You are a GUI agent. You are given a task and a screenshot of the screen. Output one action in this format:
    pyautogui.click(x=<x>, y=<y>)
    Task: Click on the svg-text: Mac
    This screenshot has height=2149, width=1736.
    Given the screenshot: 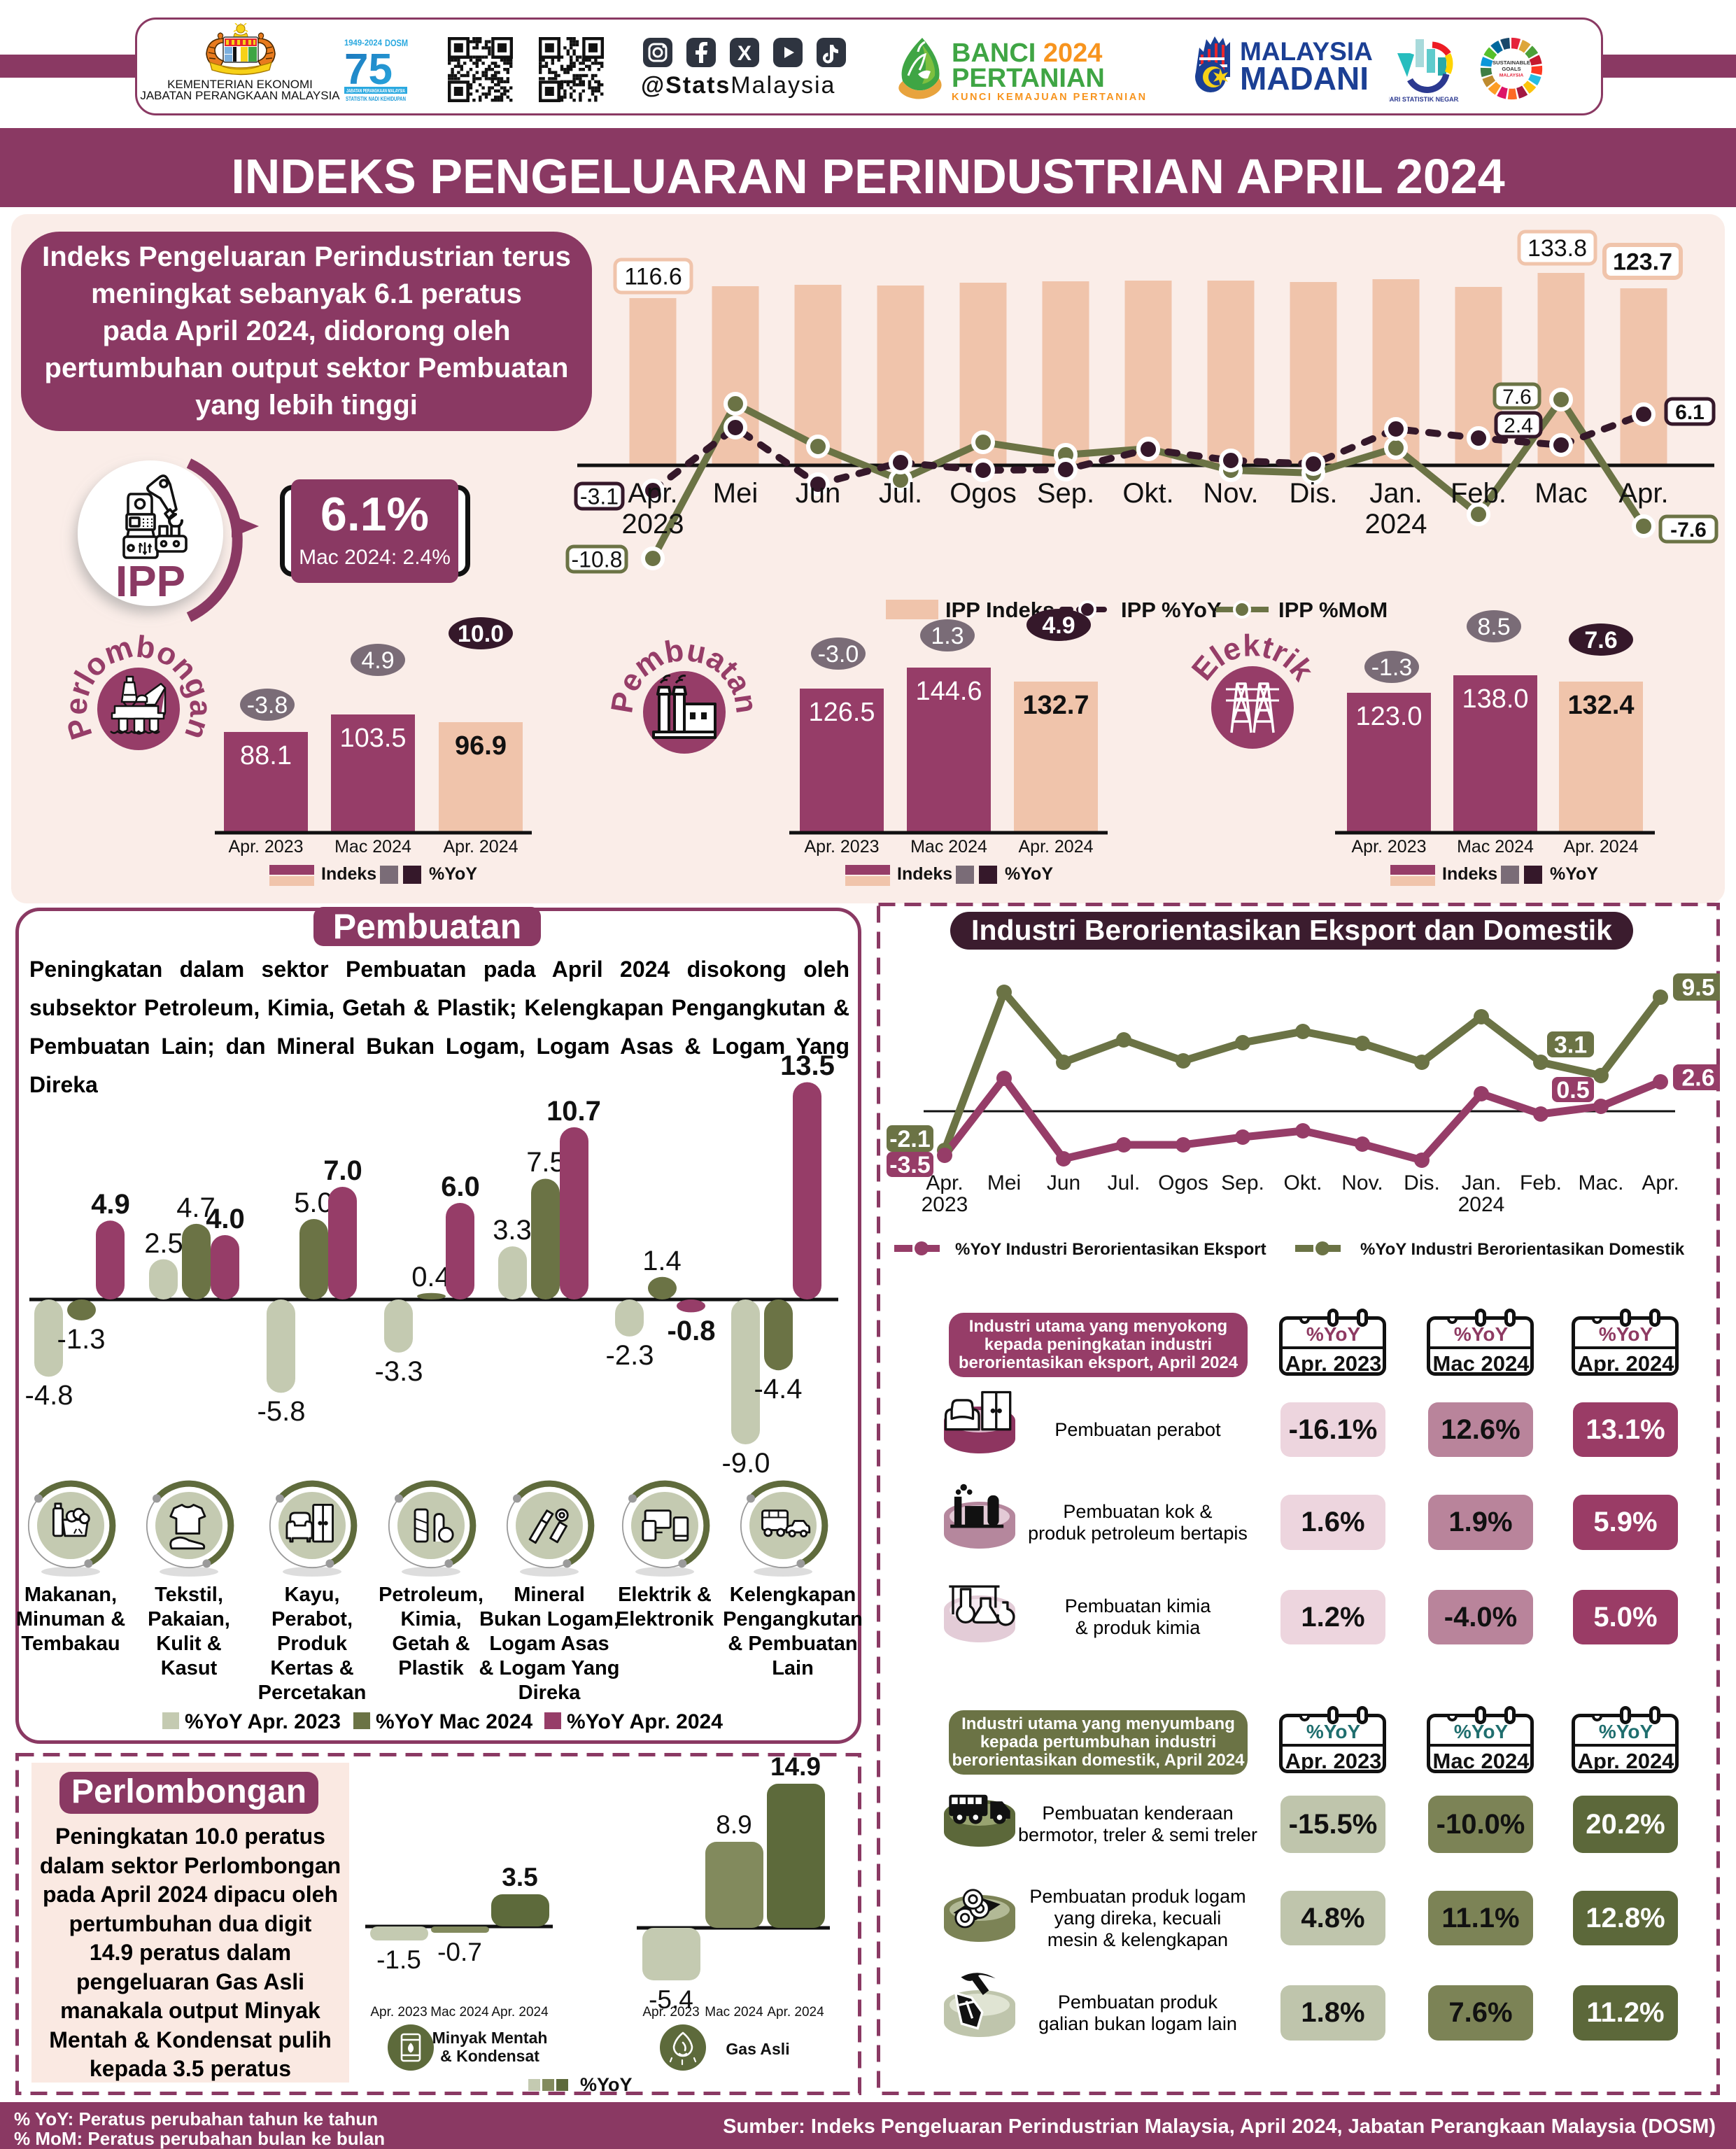 What is the action you would take?
    pyautogui.click(x=1561, y=493)
    